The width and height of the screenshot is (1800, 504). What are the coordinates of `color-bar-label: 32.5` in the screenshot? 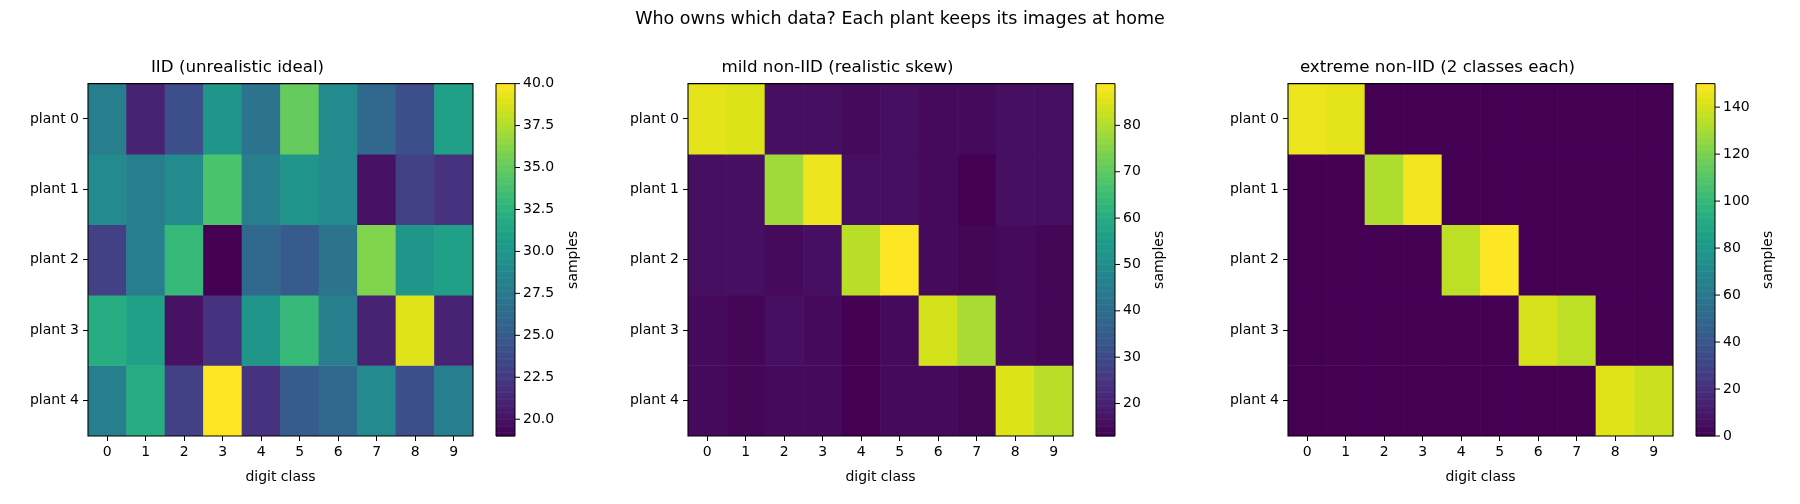 It's located at (539, 208).